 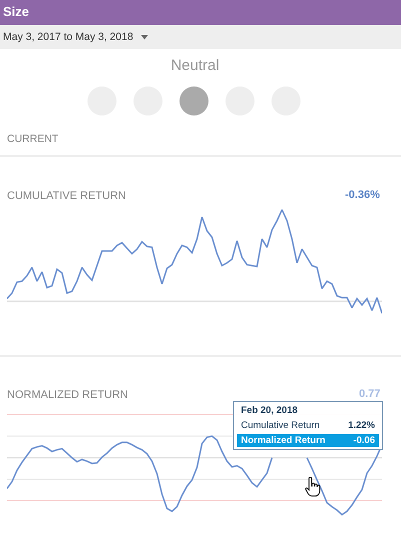 I want to click on text: May 3, 2017 to May 3, 2018, so click(x=68, y=37).